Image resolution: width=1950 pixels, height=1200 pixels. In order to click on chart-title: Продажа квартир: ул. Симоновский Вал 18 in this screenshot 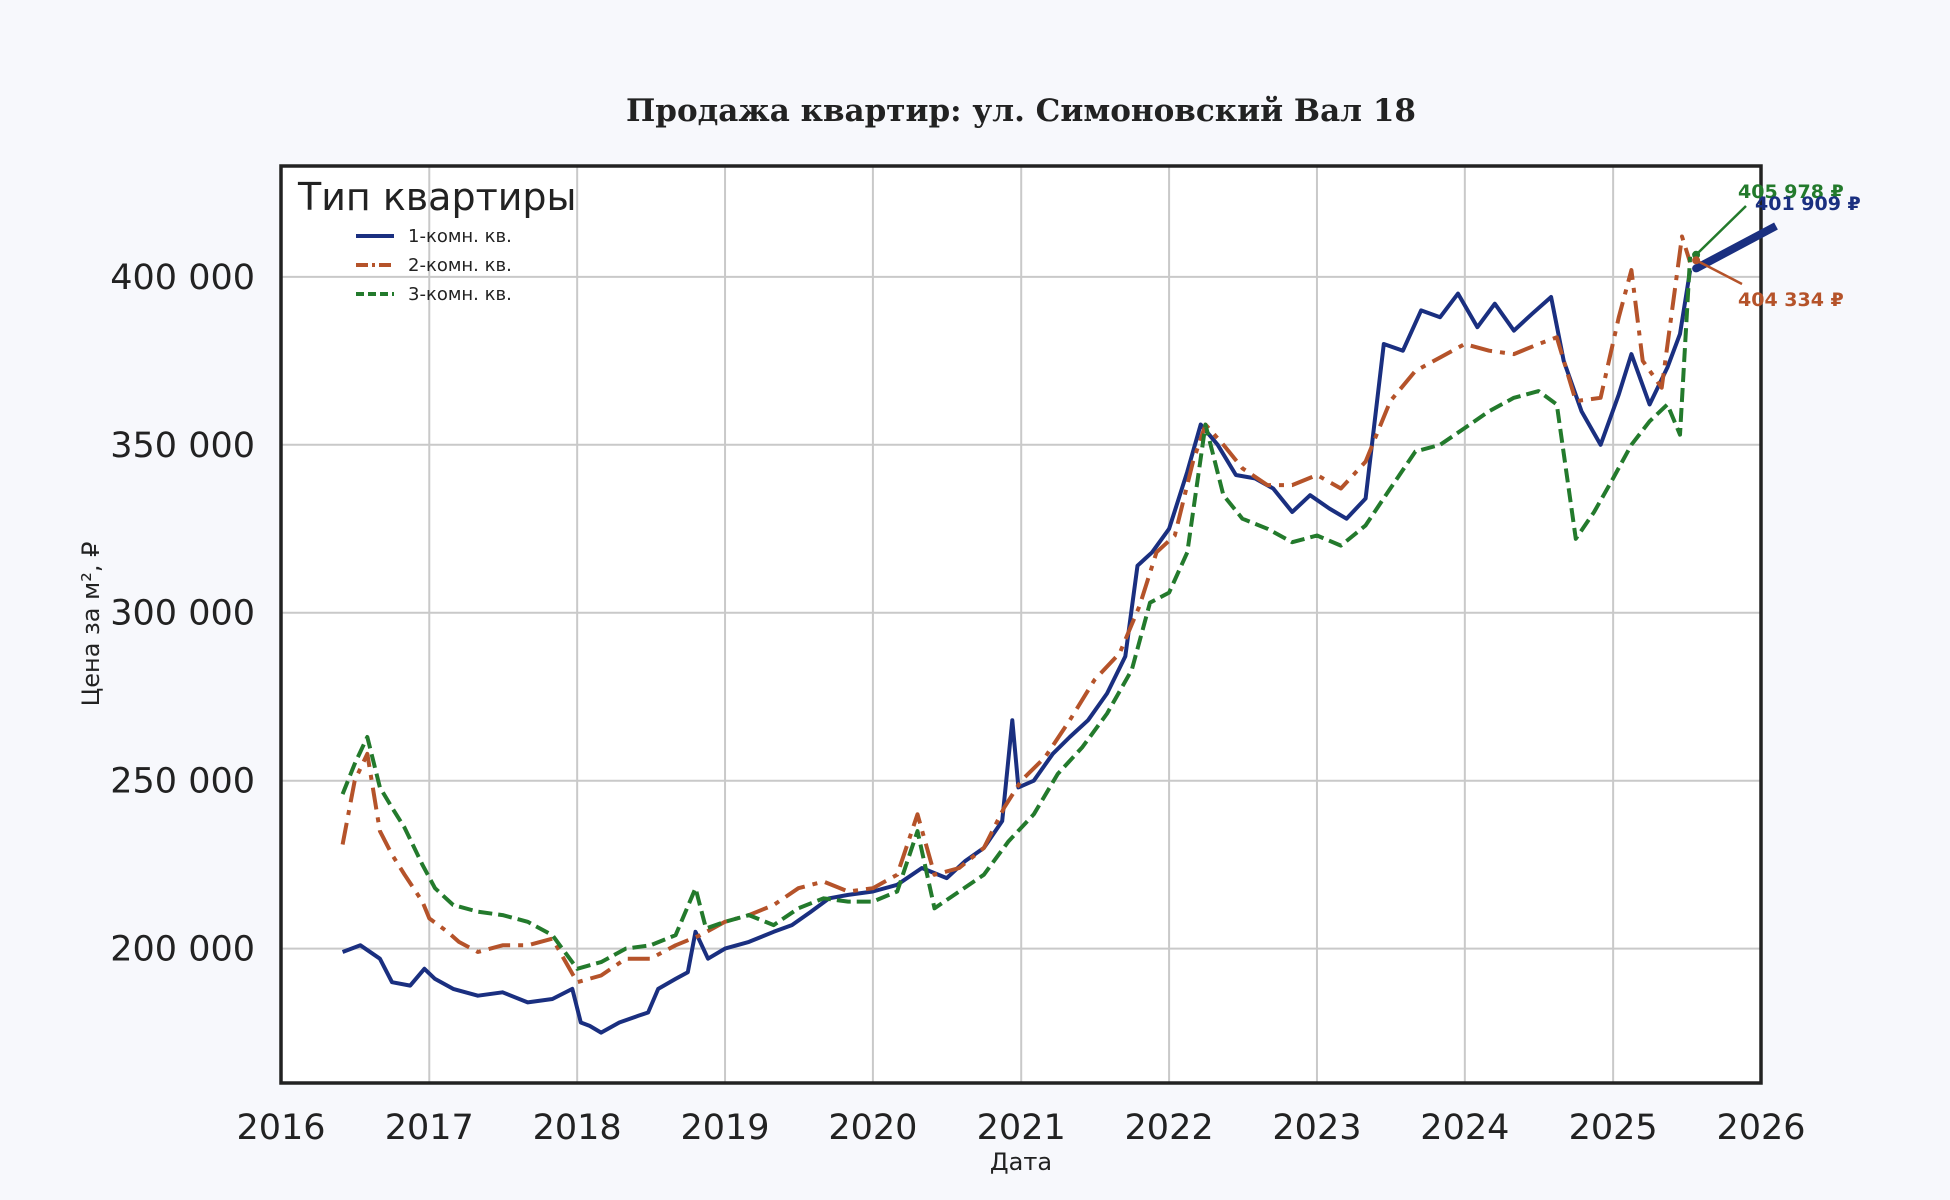, I will do `click(1021, 111)`.